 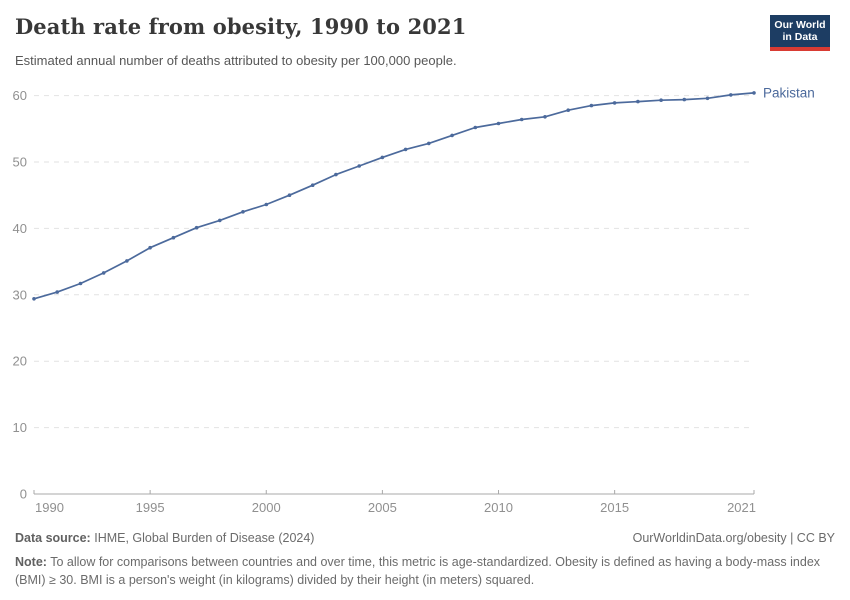 What do you see at coordinates (23, 494) in the screenshot?
I see `y-tick-label: 0` at bounding box center [23, 494].